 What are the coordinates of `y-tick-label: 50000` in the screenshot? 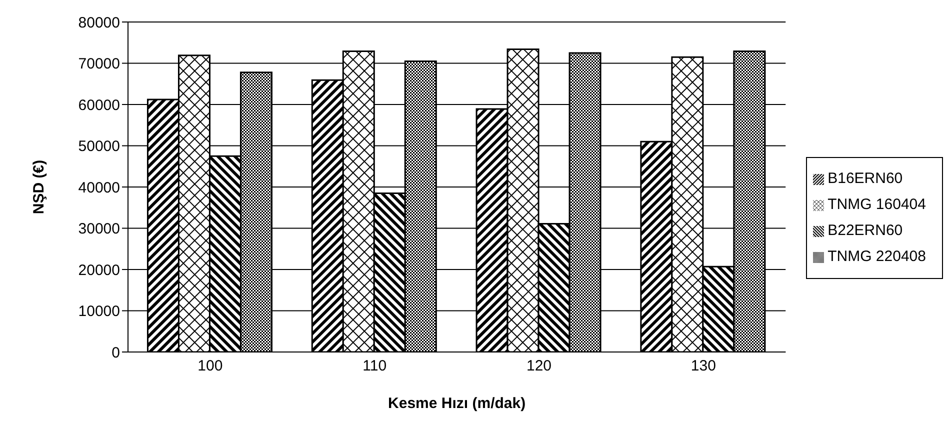 It's located at (99, 147).